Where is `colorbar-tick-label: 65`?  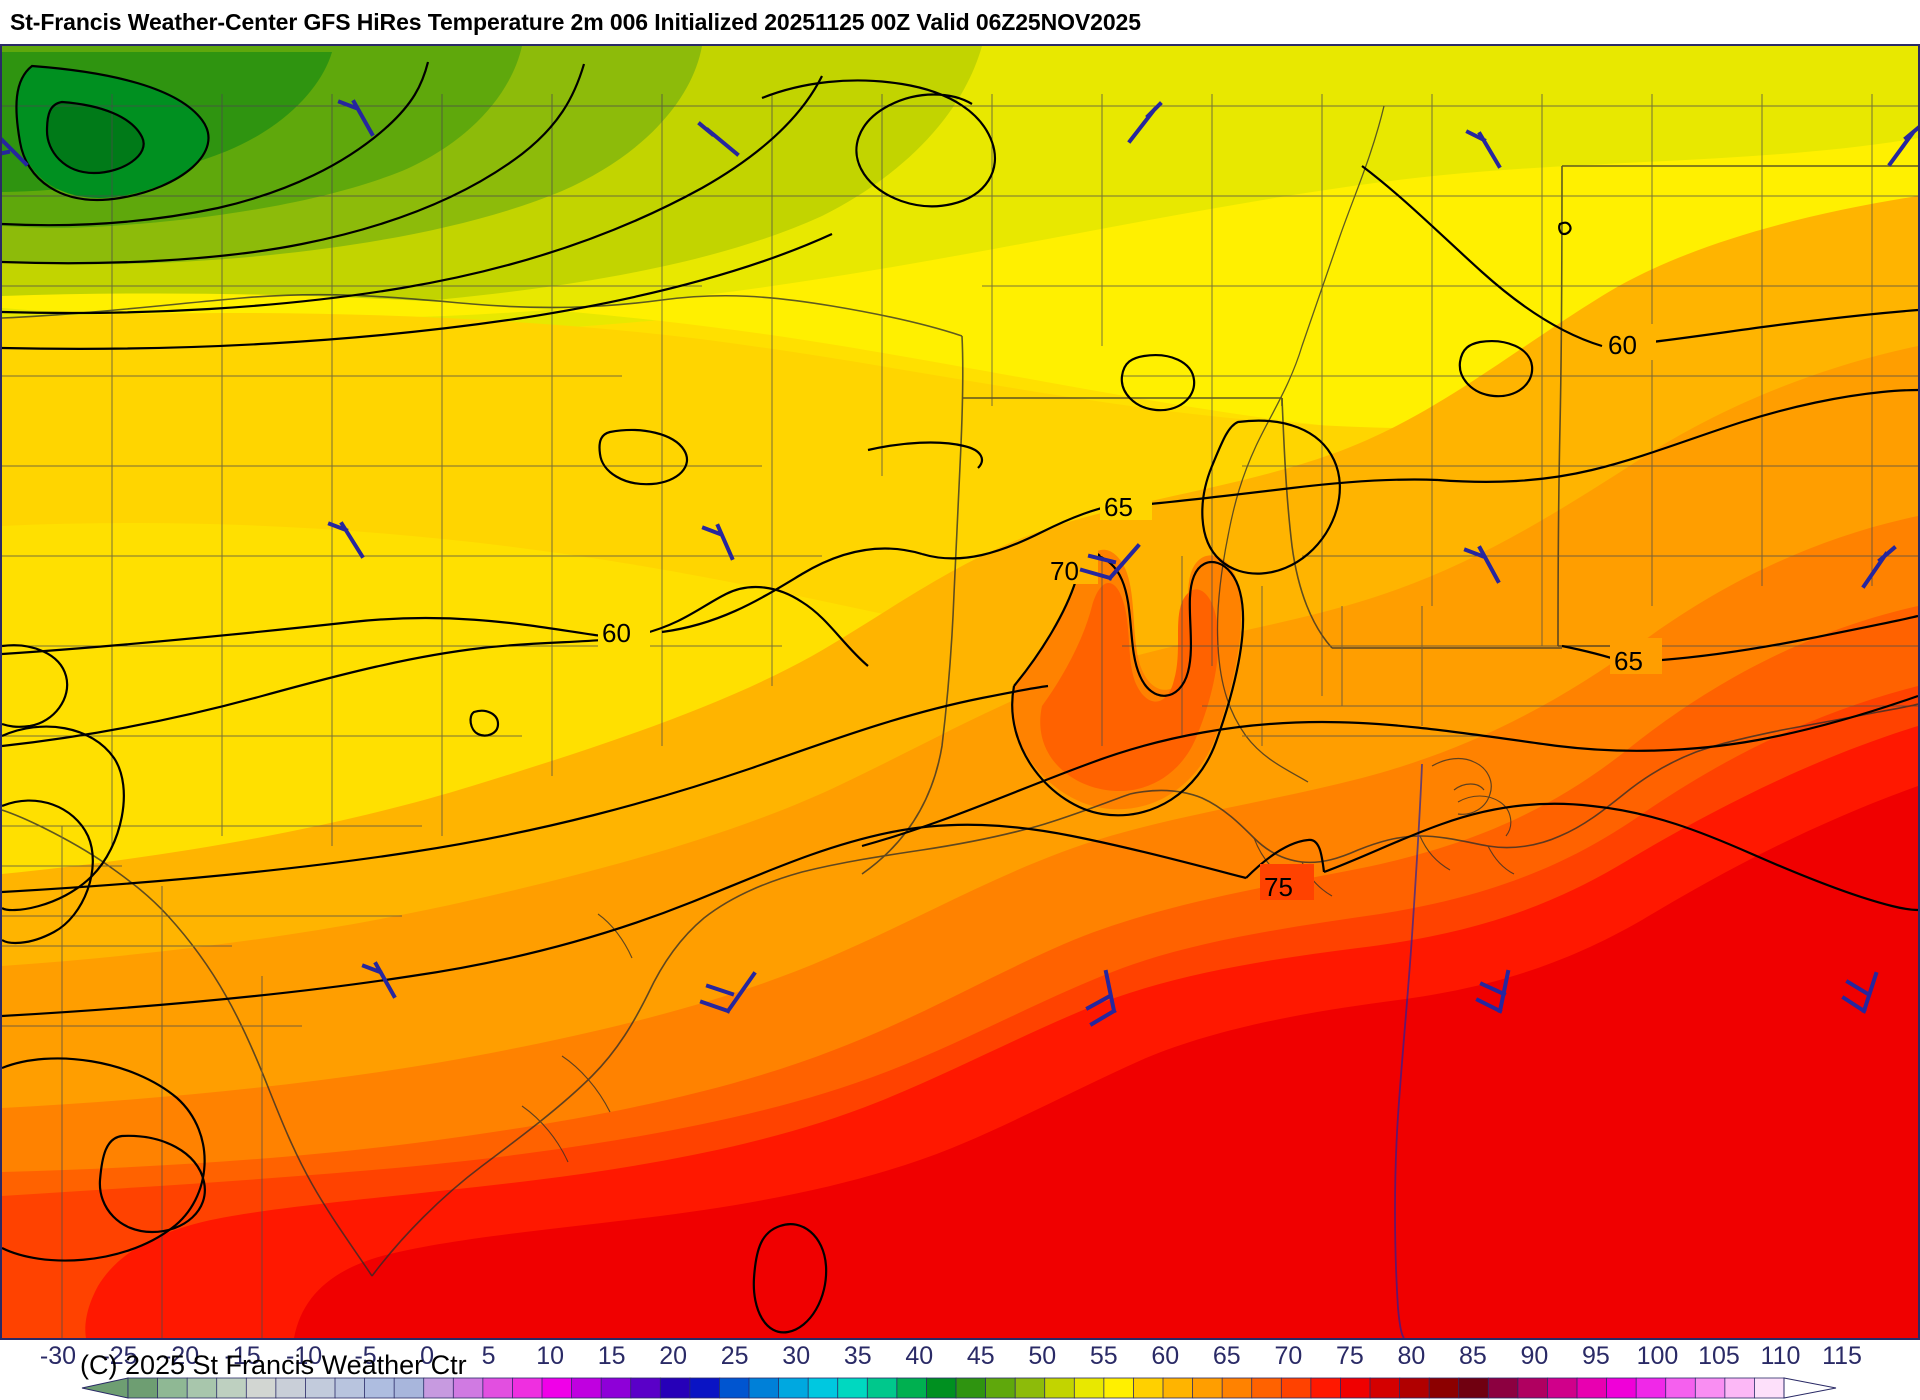
colorbar-tick-label: 65 is located at coordinates (1226, 1356).